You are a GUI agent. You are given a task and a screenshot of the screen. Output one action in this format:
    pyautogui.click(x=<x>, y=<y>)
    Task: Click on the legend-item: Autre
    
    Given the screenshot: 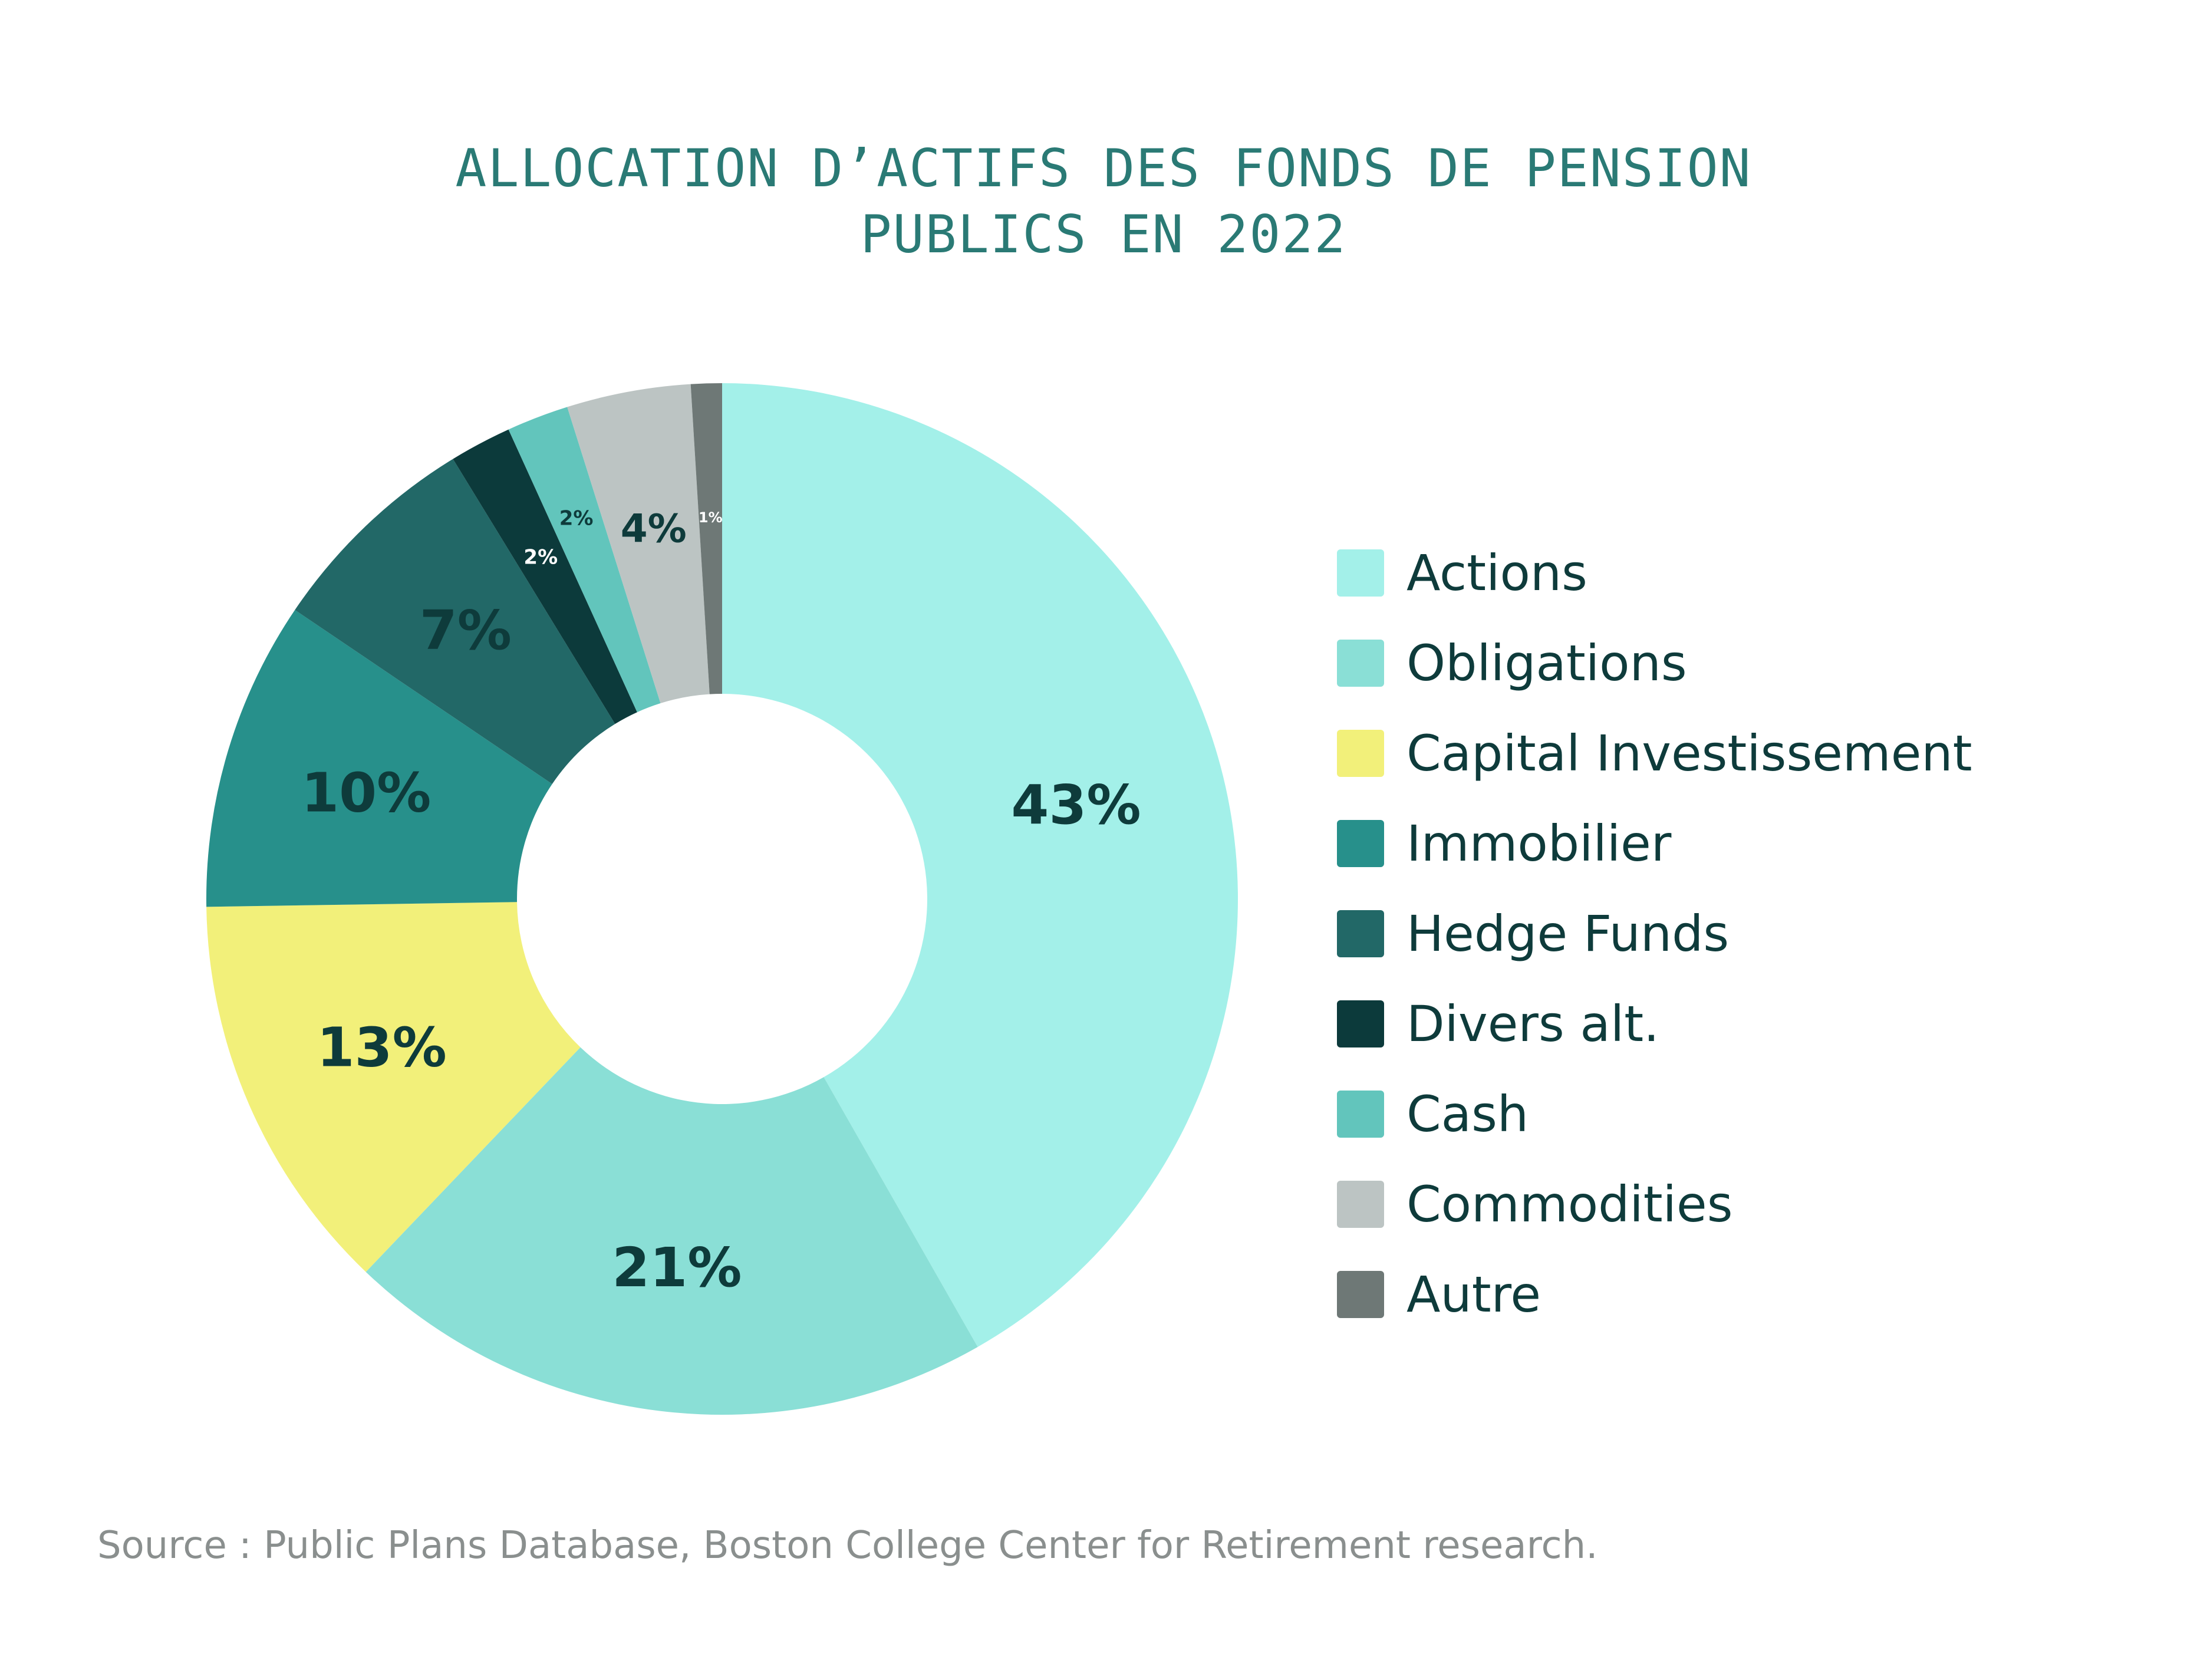 What is the action you would take?
    pyautogui.click(x=1655, y=1294)
    